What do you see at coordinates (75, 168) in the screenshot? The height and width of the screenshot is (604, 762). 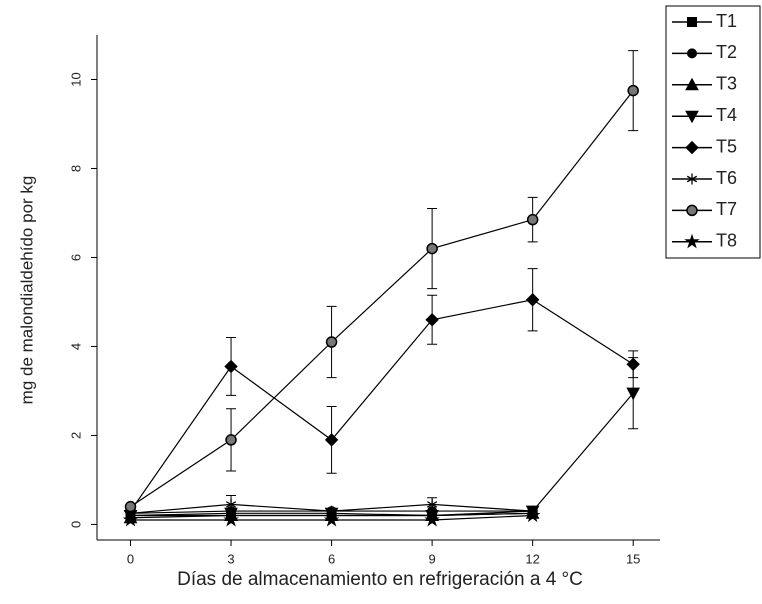 I see `y-tick-label: 8` at bounding box center [75, 168].